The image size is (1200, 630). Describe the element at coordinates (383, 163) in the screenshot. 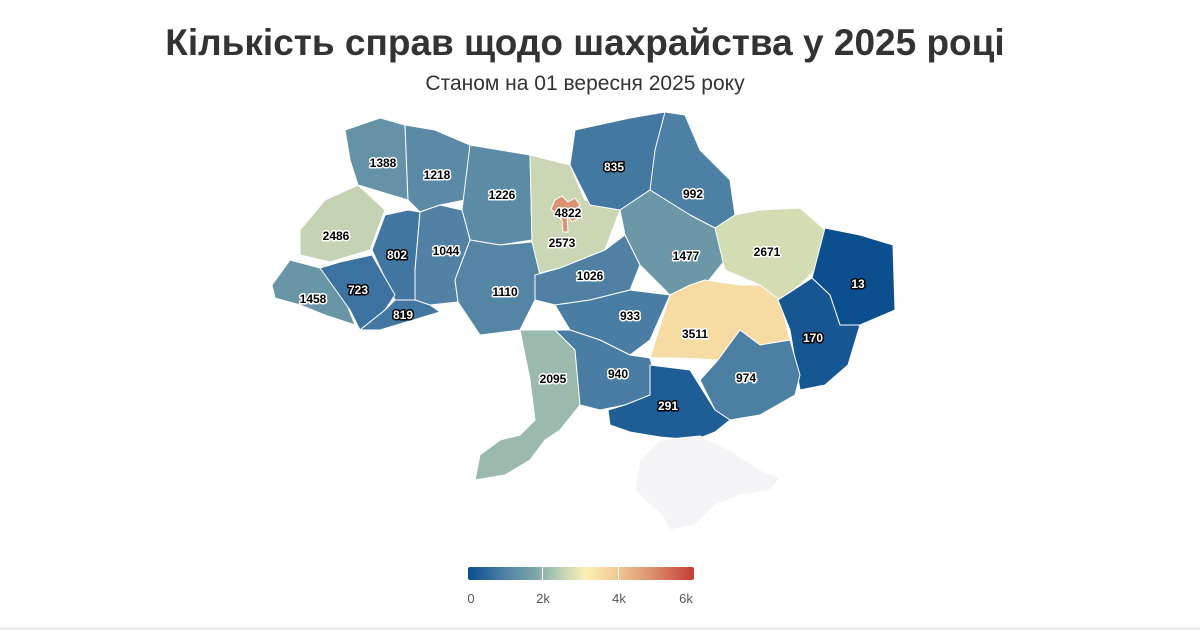

I see `label-volyn: 1388` at that location.